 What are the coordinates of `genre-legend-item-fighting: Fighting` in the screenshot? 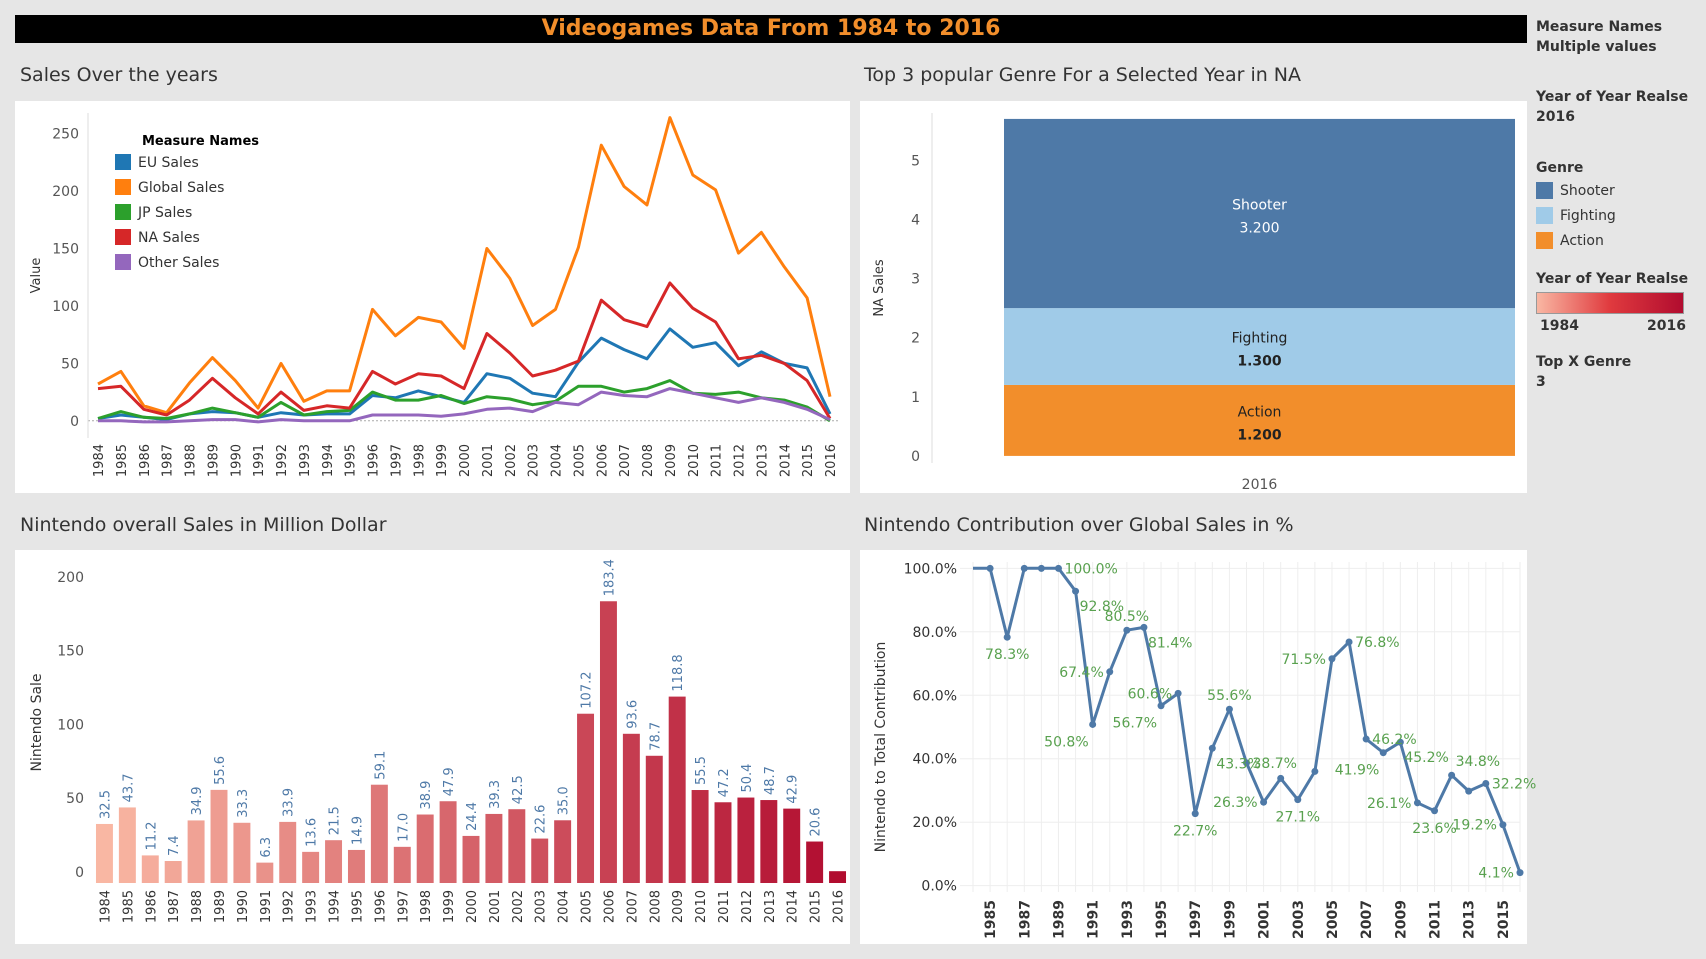 It's located at (1576, 215).